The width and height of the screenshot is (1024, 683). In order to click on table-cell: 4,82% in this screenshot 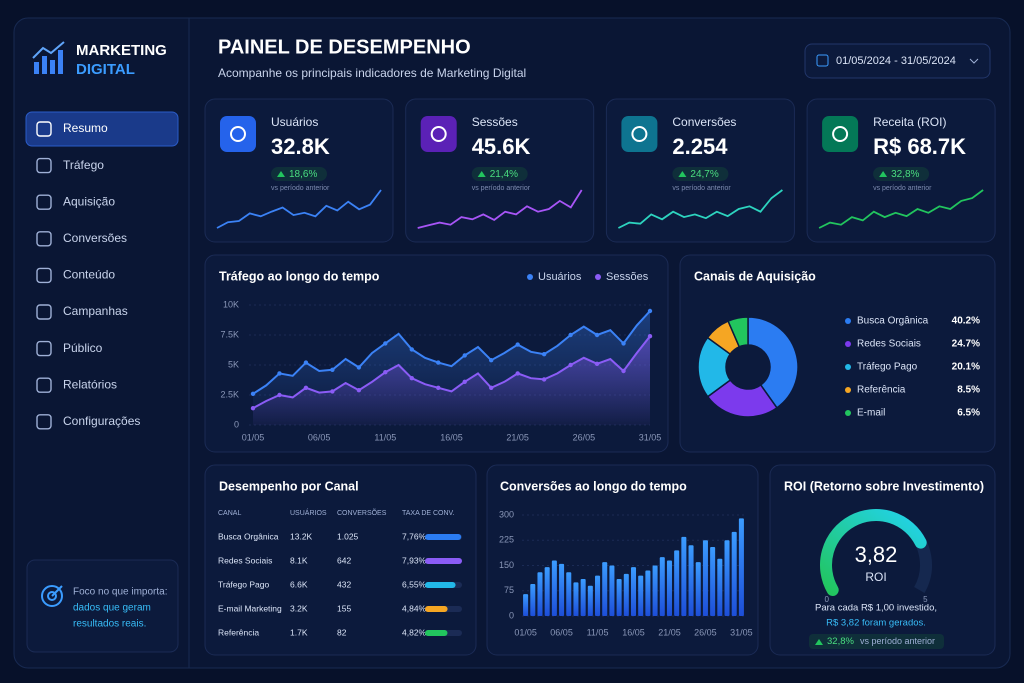, I will do `click(414, 632)`.